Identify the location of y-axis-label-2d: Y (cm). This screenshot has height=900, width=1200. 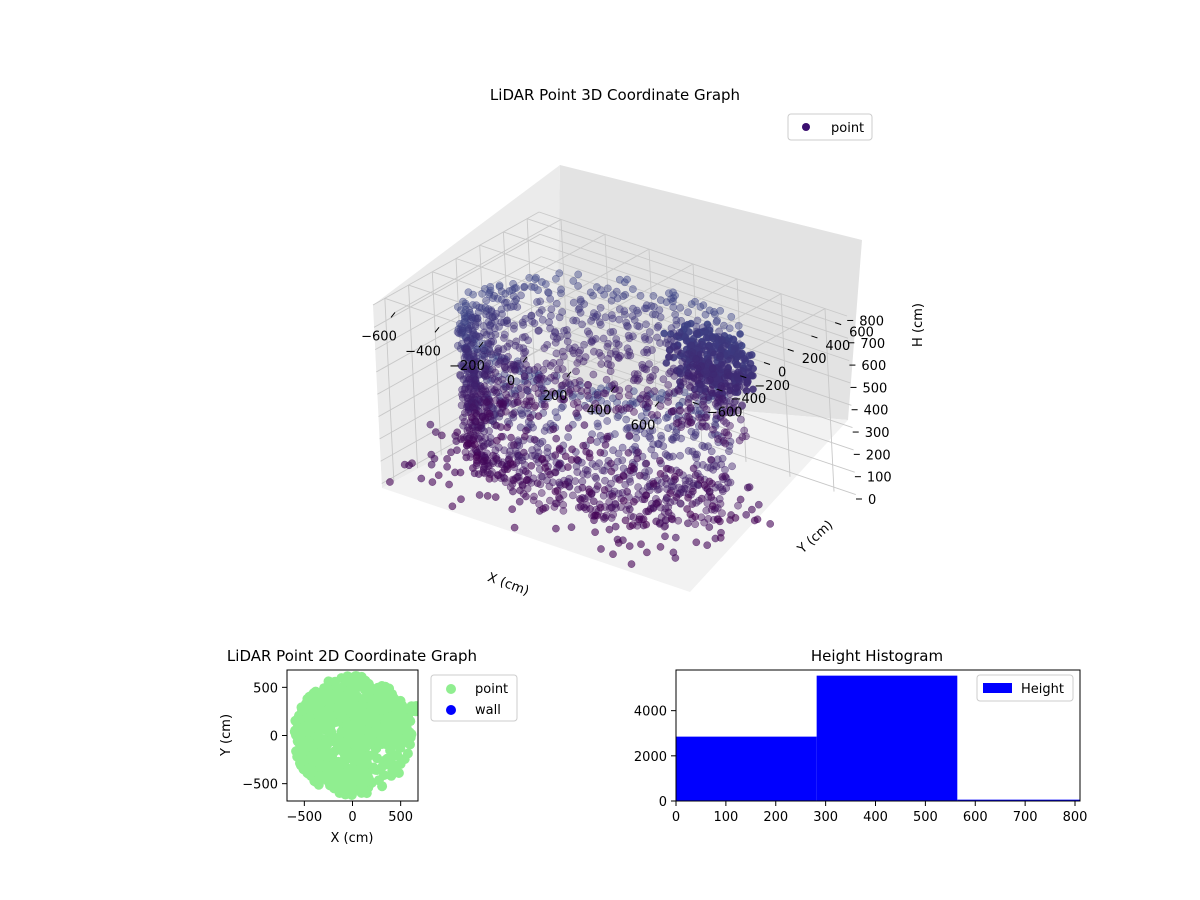
(226, 735).